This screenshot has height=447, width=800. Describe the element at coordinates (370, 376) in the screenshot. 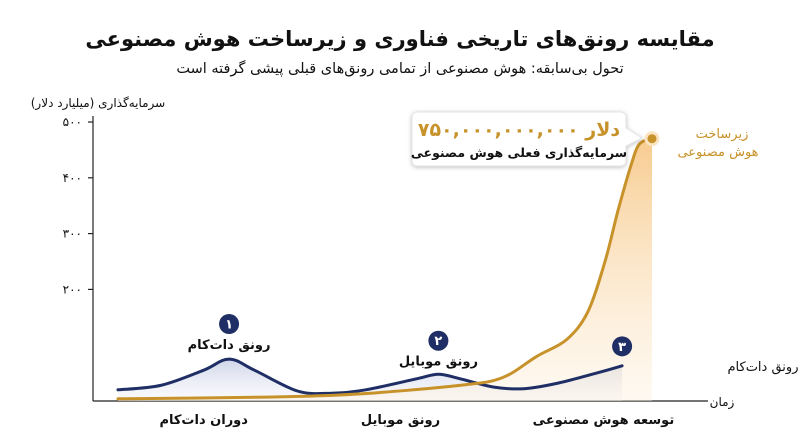

I see `dotcom-boom-line` at that location.